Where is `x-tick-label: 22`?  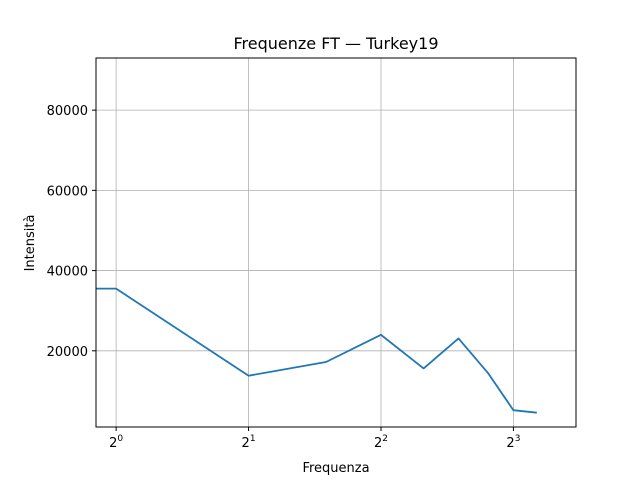
x-tick-label: 22 is located at coordinates (381, 442).